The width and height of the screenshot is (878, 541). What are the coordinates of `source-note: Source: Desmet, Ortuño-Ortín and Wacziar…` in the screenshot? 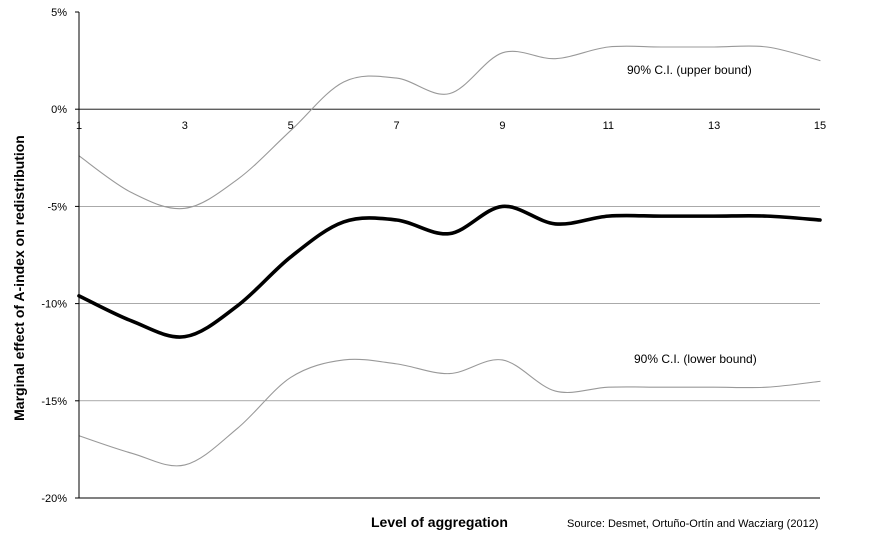 It's located at (692, 524).